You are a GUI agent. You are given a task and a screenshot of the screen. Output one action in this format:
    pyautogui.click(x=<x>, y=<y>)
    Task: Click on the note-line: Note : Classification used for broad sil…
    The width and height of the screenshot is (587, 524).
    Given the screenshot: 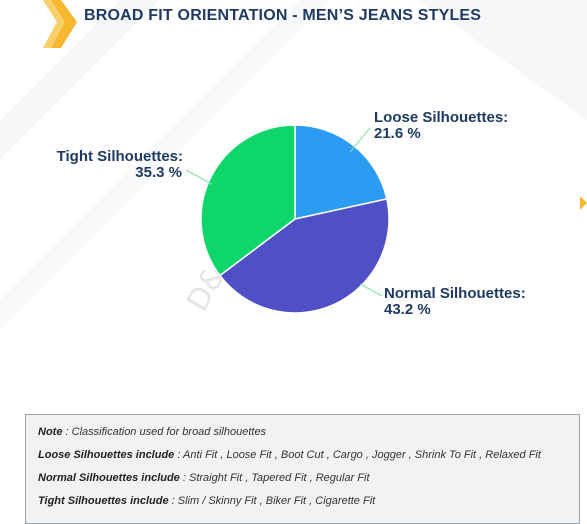 What is the action you would take?
    pyautogui.click(x=152, y=432)
    